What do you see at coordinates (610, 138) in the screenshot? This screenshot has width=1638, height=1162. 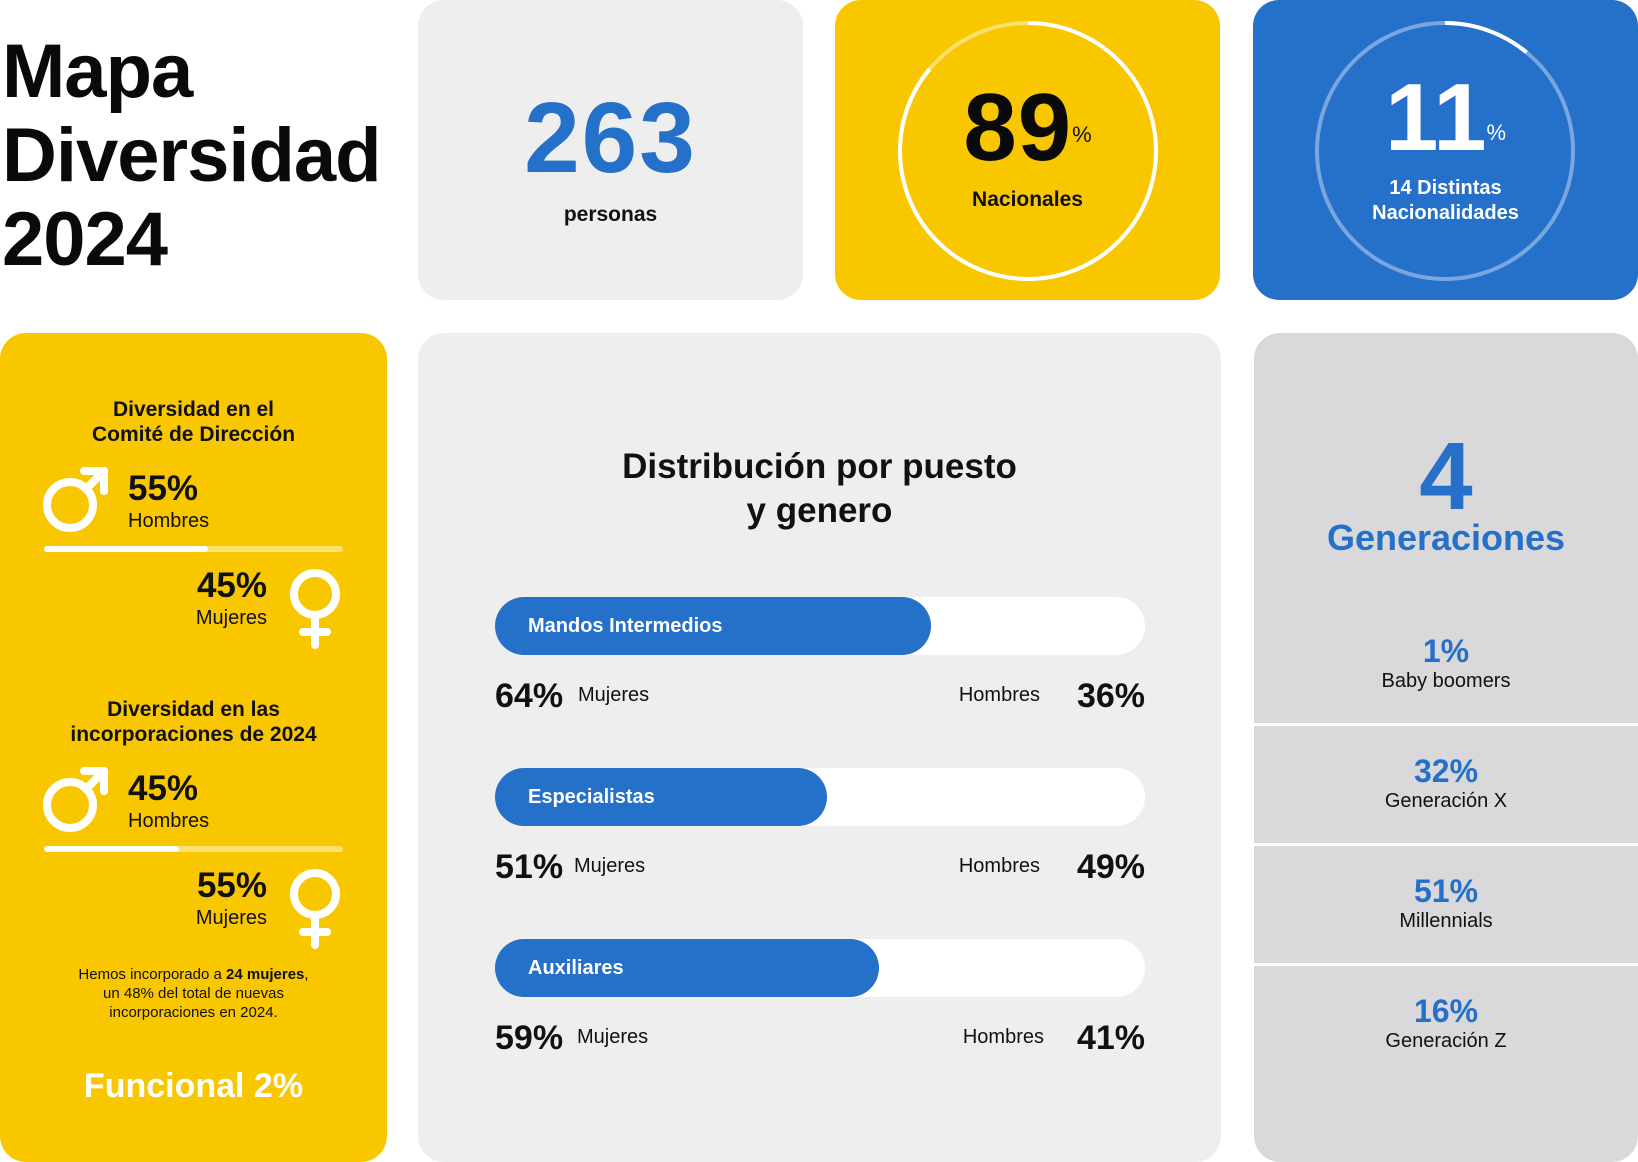 I see `people-count: 263` at bounding box center [610, 138].